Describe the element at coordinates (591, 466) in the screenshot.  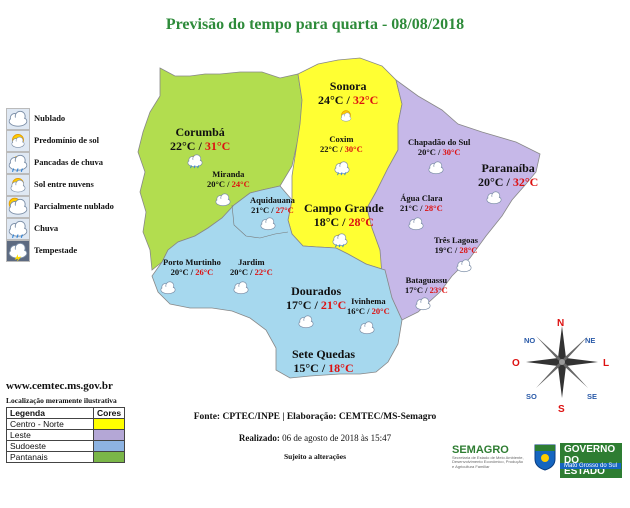
I see `government-subtitle: Mato Grosso do Sul` at that location.